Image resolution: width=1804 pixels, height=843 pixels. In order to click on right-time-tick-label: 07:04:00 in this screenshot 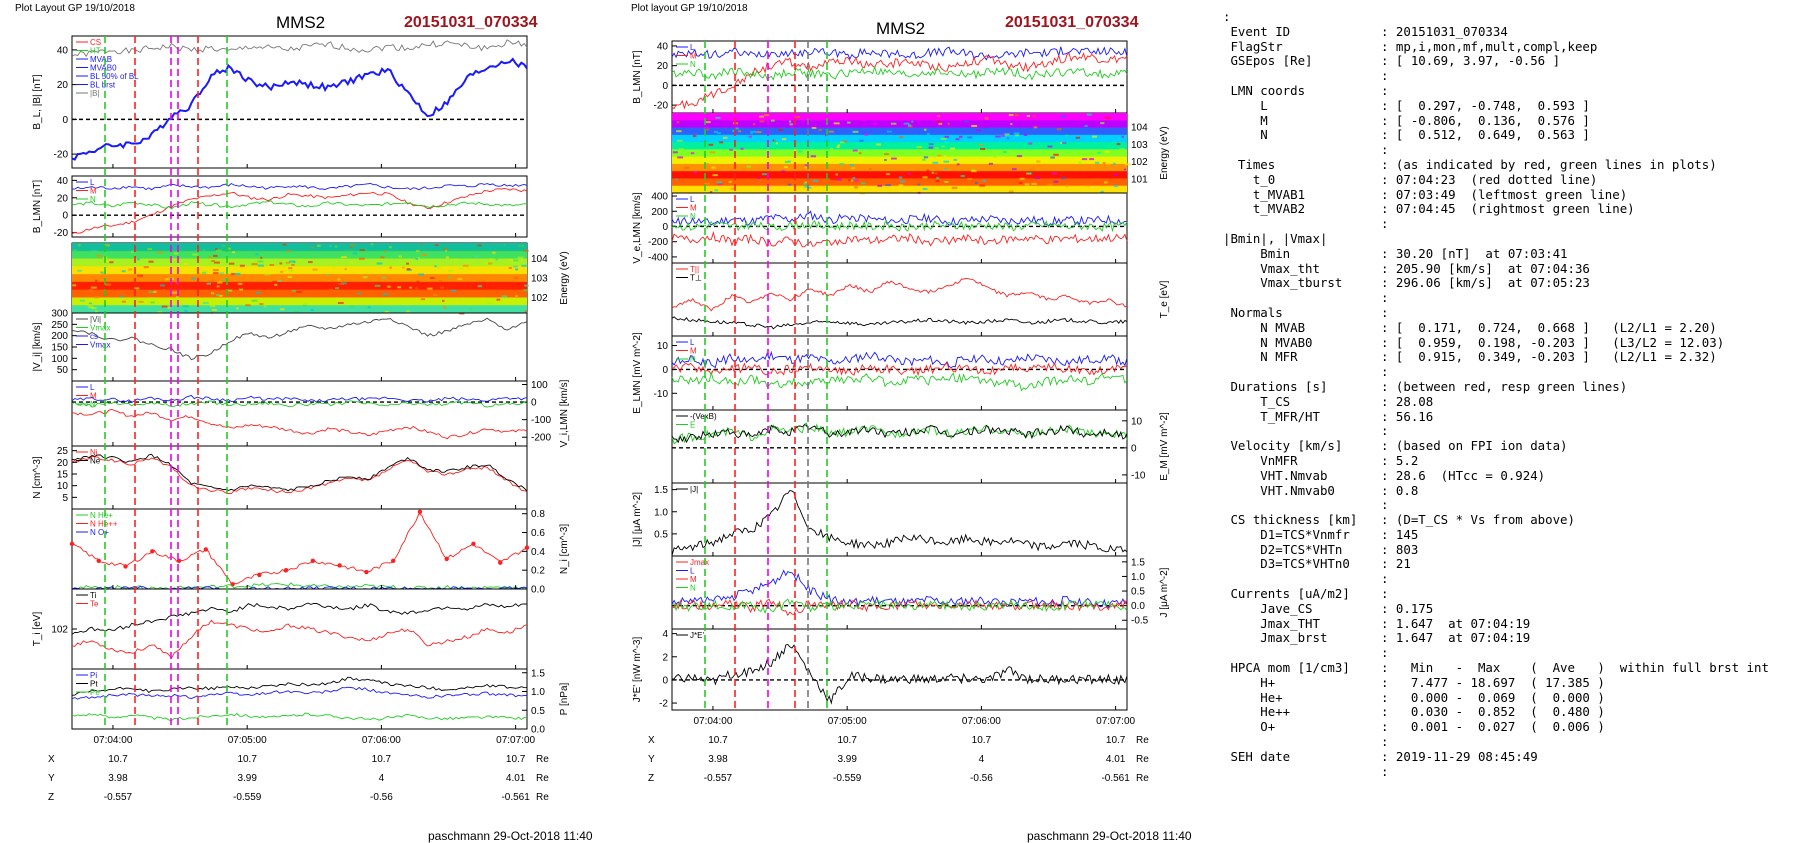, I will do `click(712, 721)`.